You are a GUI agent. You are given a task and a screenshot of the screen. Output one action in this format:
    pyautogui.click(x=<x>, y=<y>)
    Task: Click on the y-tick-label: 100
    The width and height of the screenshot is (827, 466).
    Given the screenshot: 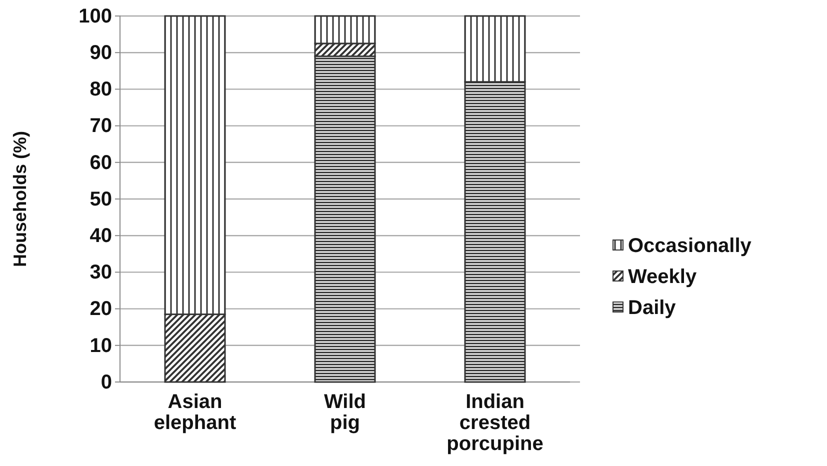 What is the action you would take?
    pyautogui.click(x=95, y=16)
    